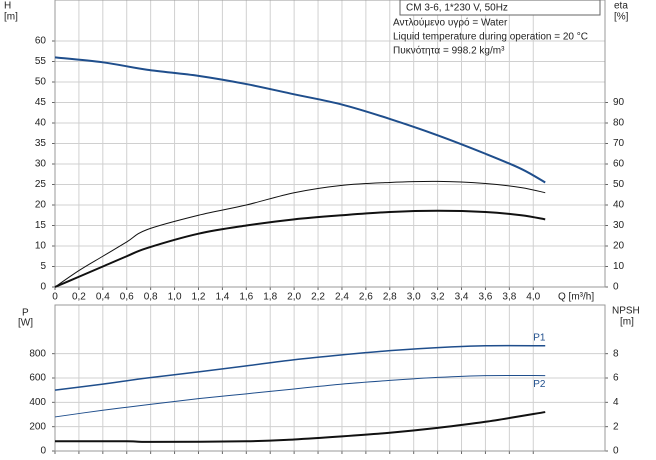 The width and height of the screenshot is (656, 460). Describe the element at coordinates (619, 143) in the screenshot. I see `y2-tick-label: 70` at that location.